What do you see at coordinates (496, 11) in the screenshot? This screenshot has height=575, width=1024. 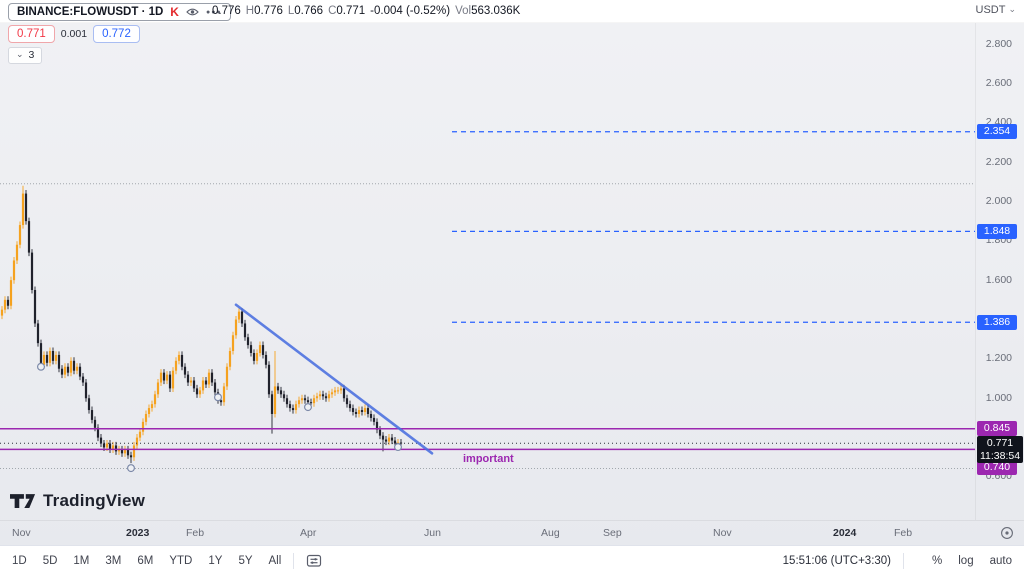 I see `volume-value: 563.036K` at bounding box center [496, 11].